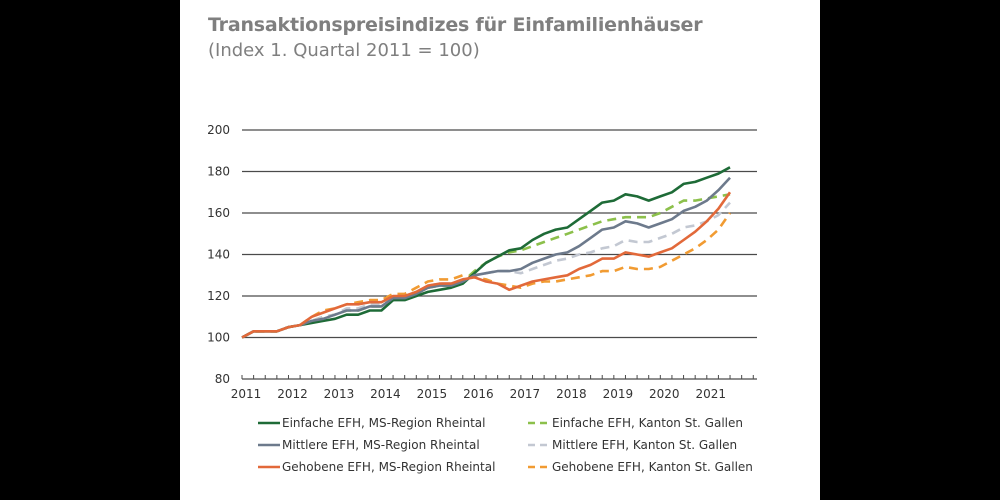 The height and width of the screenshot is (500, 1000). I want to click on y-tick-label: 180, so click(218, 172).